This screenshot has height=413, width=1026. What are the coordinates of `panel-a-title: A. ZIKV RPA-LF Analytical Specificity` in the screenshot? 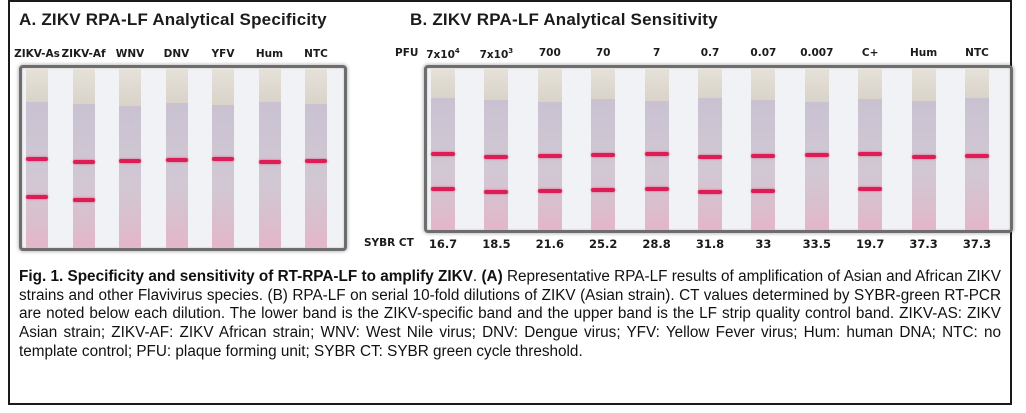 It's located at (173, 19).